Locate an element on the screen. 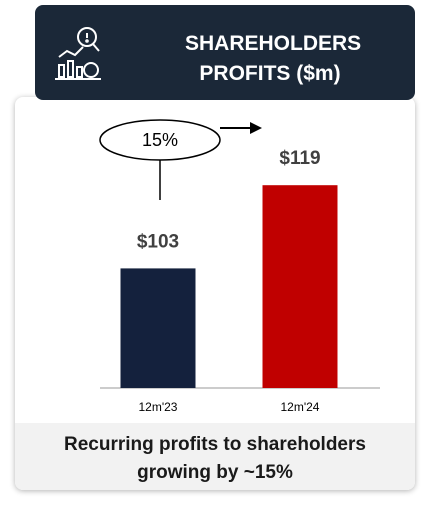  icon is located at coordinates (78, 53).